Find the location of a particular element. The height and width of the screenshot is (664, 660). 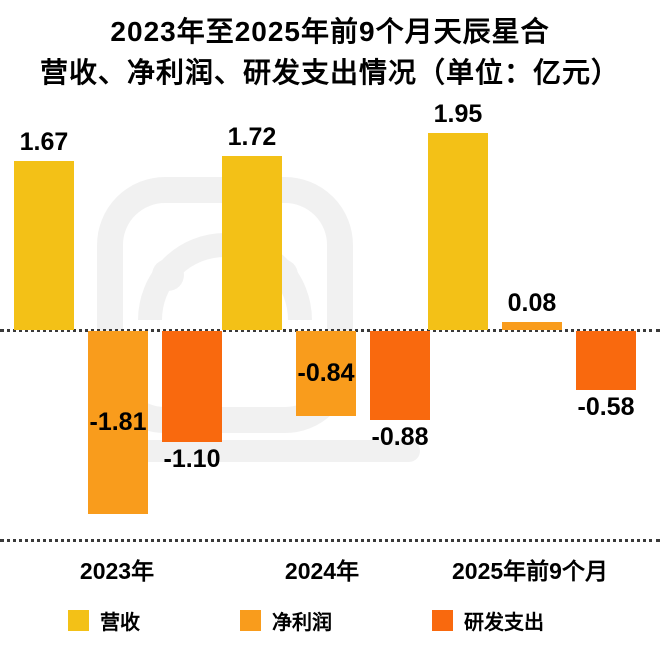

legend-label: 净利润 is located at coordinates (302, 623).